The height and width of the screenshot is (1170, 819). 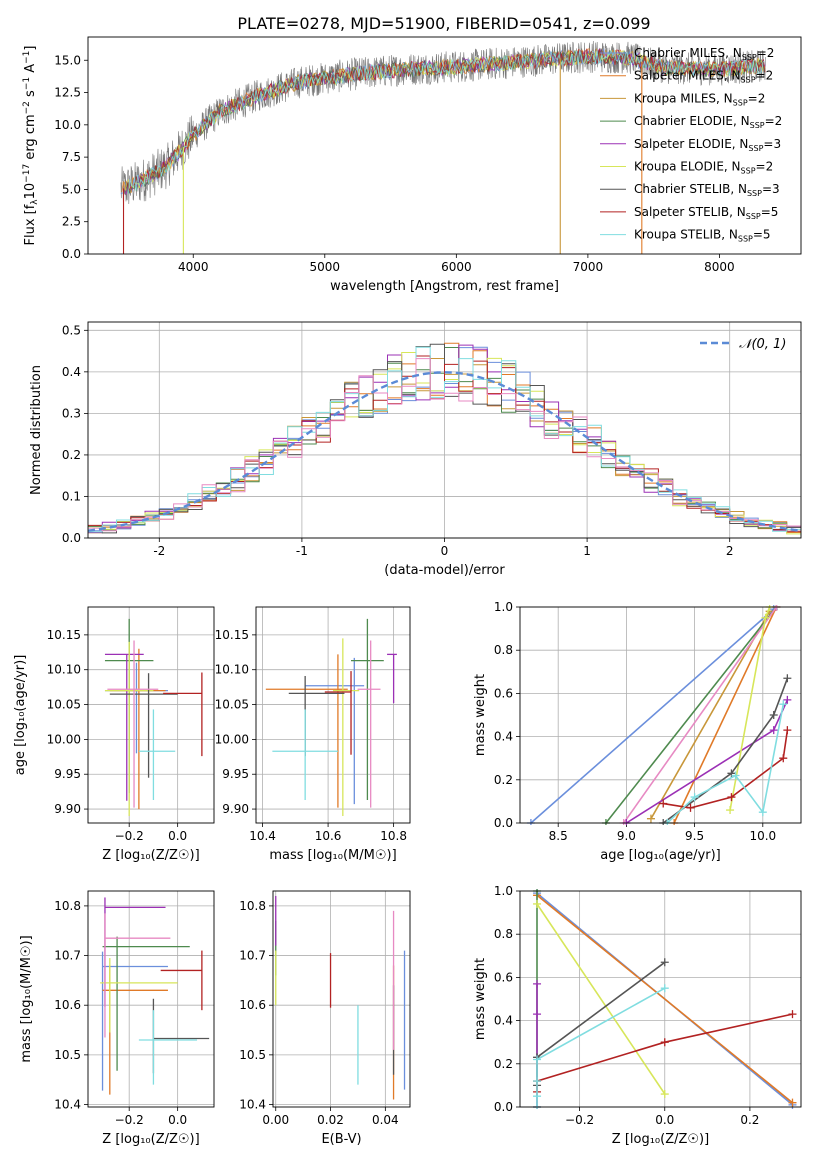 What do you see at coordinates (71, 189) in the screenshot?
I see `y-tick-label: 5.0` at bounding box center [71, 189].